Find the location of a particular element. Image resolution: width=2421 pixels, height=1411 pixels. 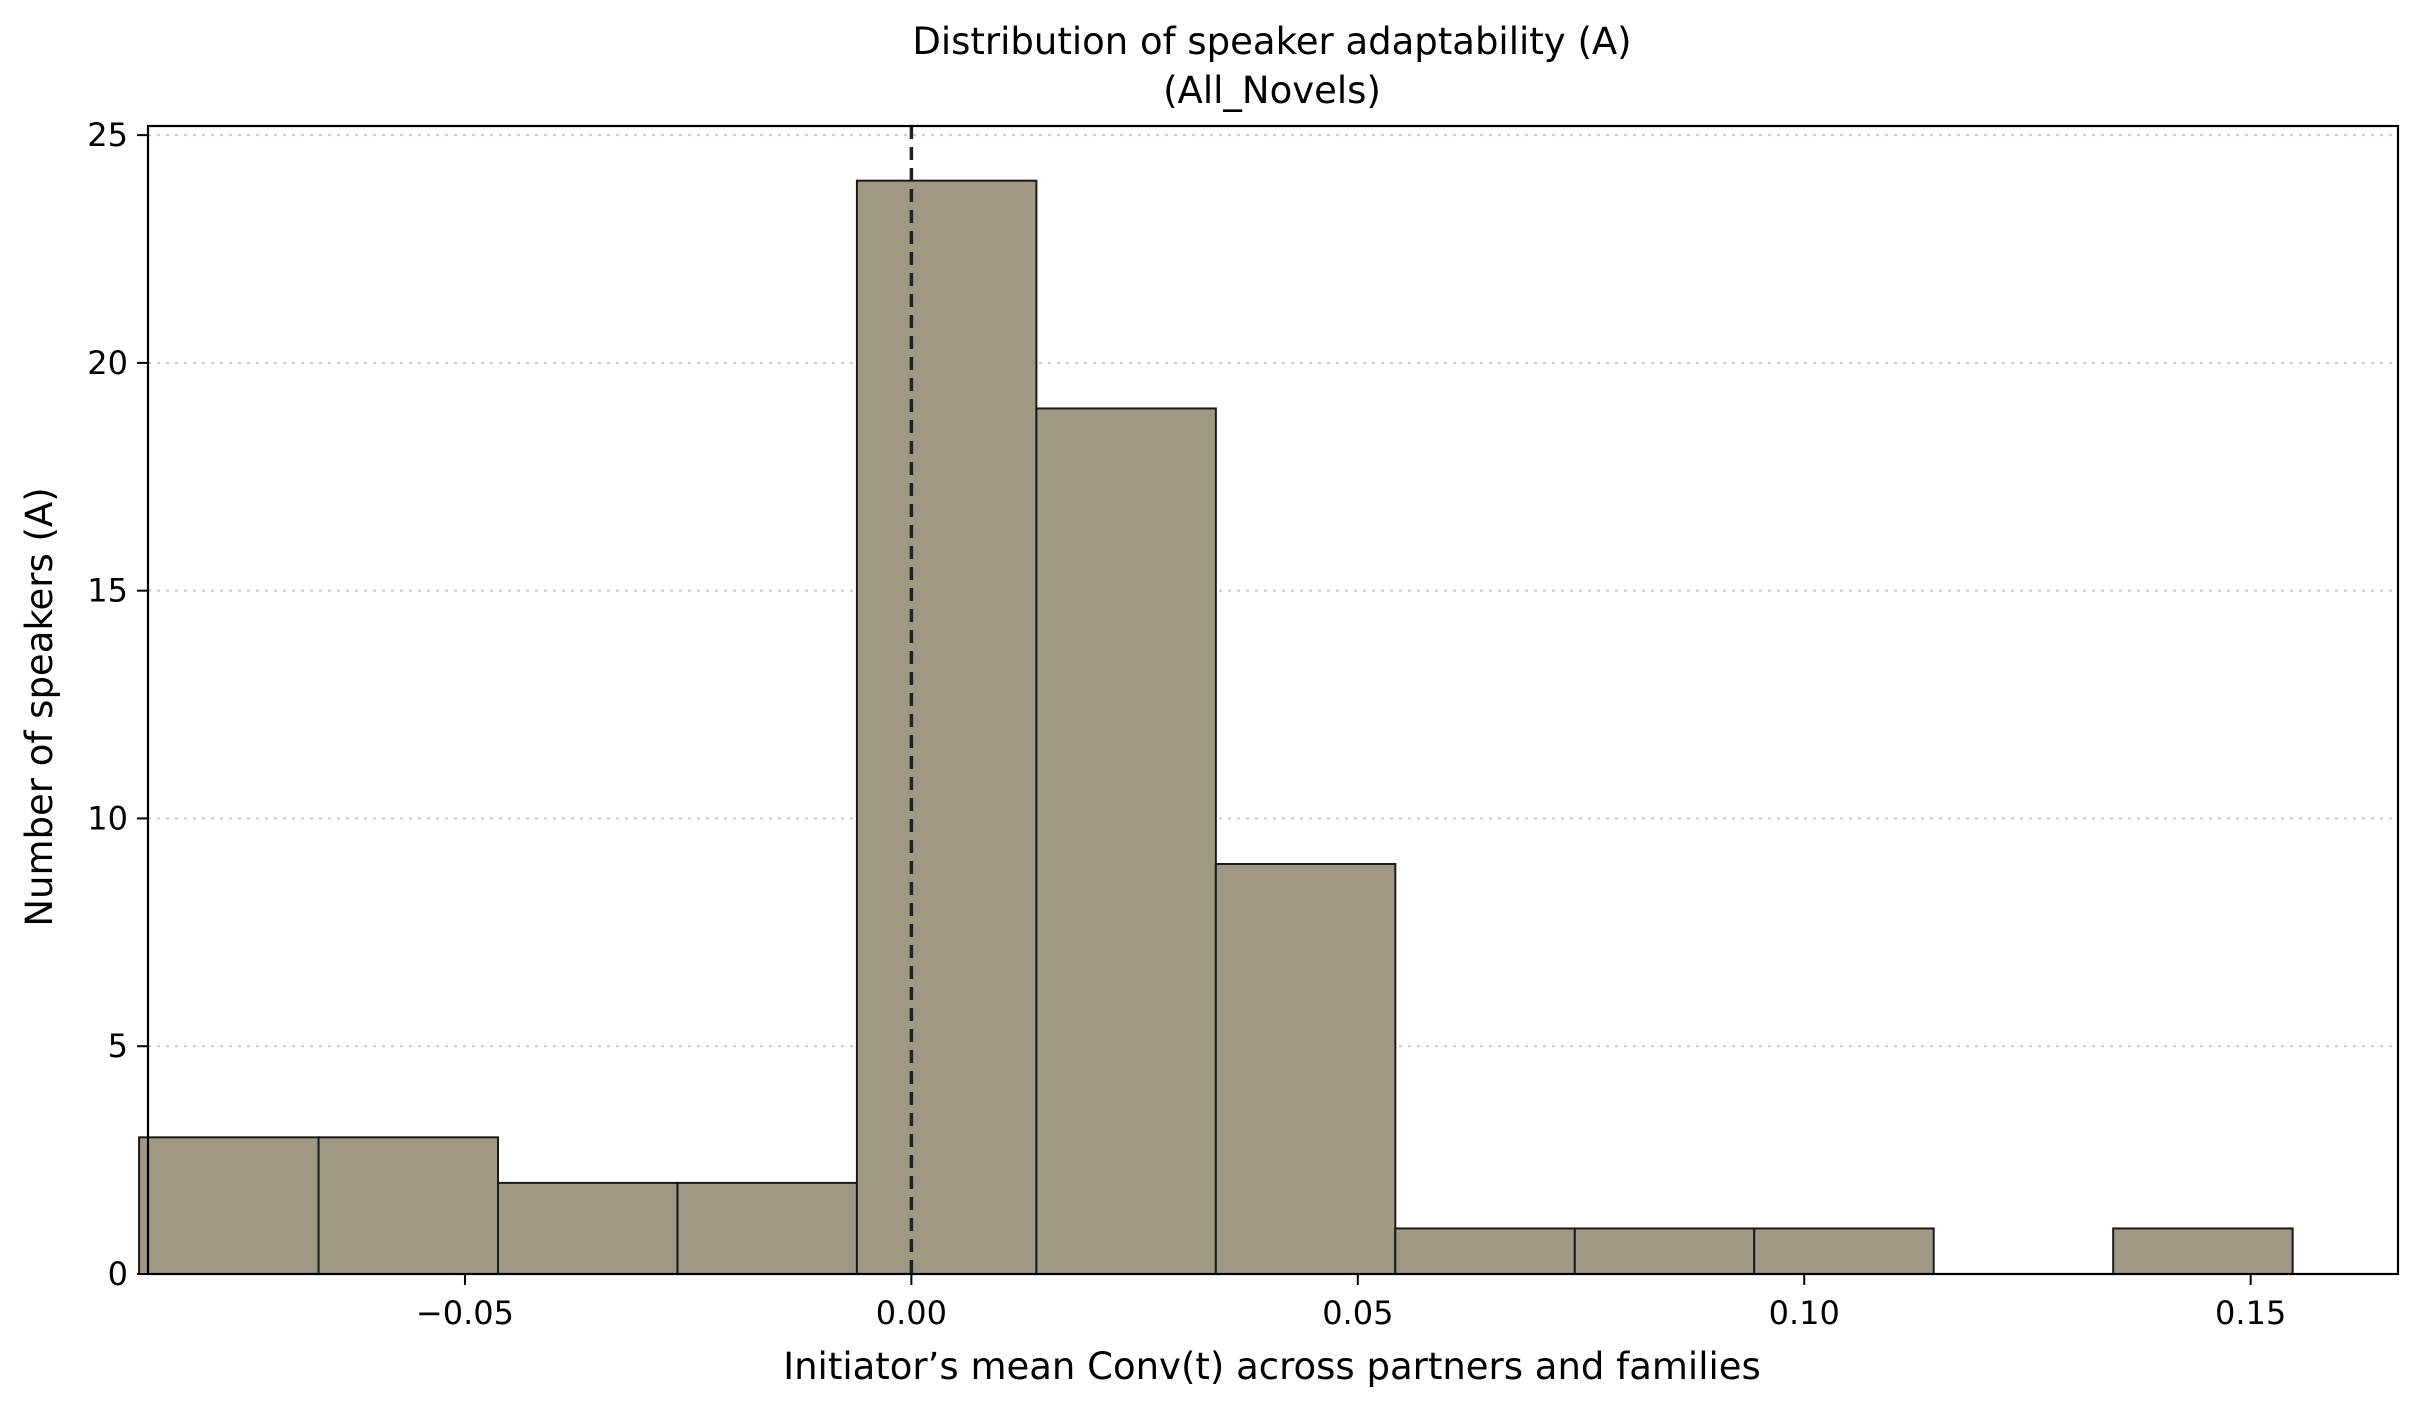

x-axis-ticks: −0.05 0.00 0.05 0.10 0.15 is located at coordinates (1351, 1303).